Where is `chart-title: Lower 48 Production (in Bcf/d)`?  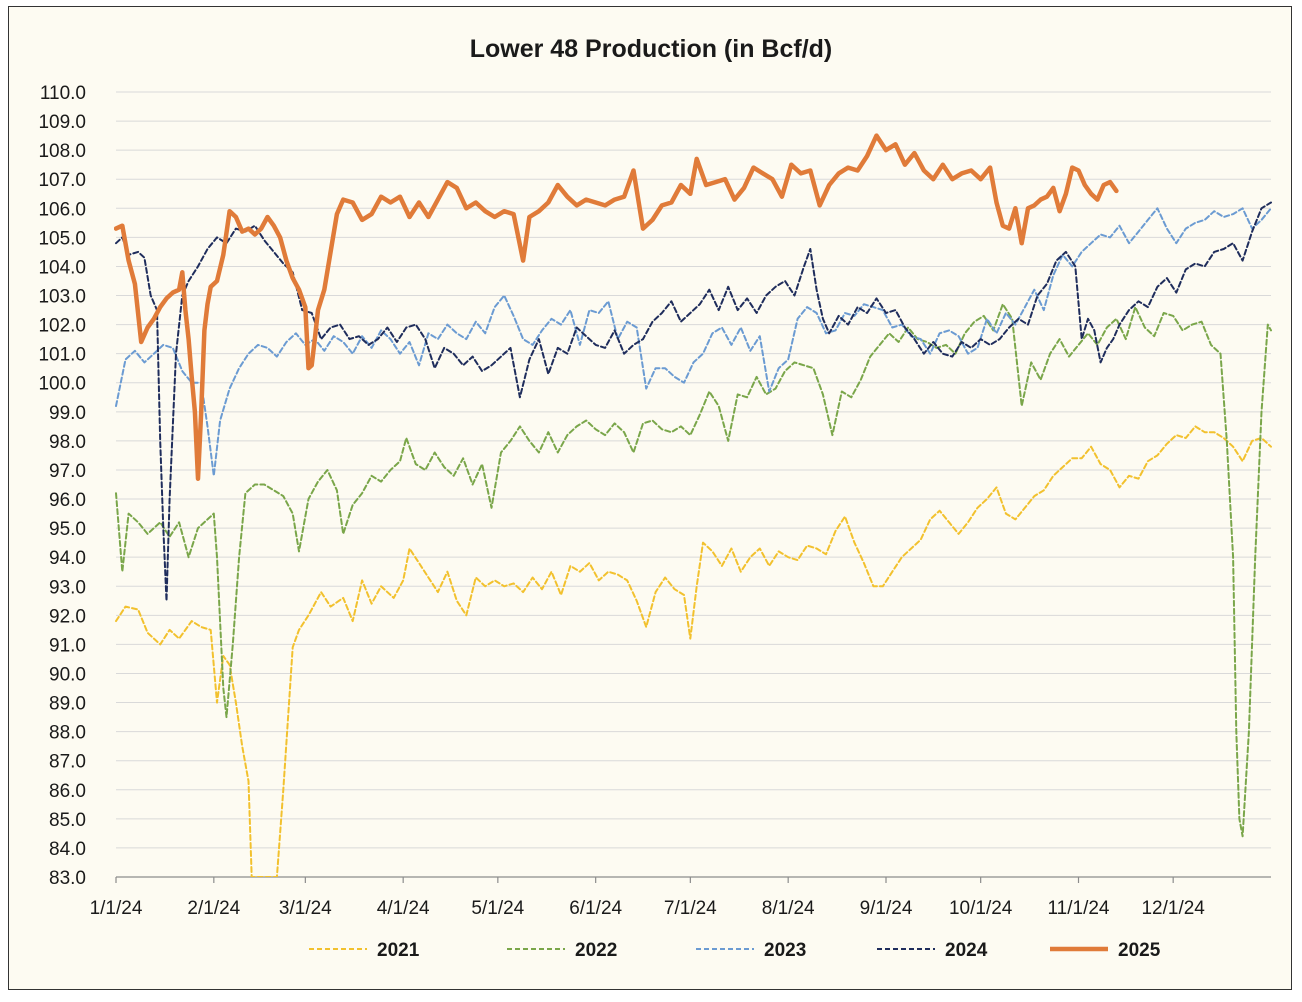 chart-title: Lower 48 Production (in Bcf/d) is located at coordinates (651, 49).